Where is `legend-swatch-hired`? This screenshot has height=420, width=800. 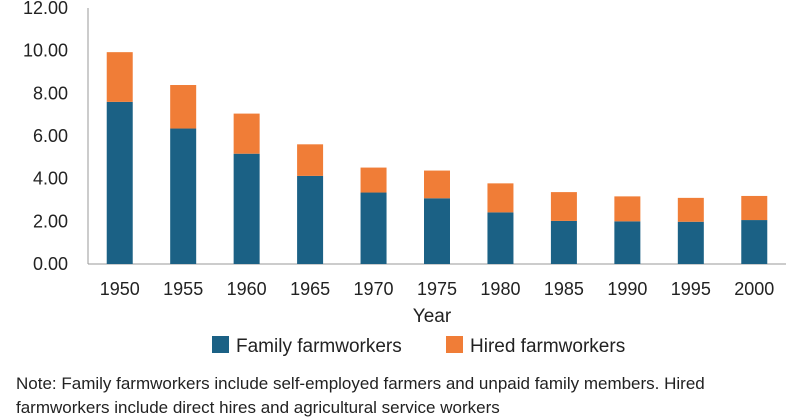 legend-swatch-hired is located at coordinates (454, 344).